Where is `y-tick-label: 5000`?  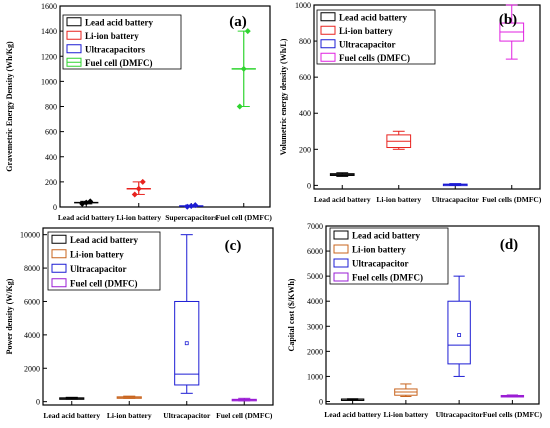 y-tick-label: 5000 is located at coordinates (315, 276).